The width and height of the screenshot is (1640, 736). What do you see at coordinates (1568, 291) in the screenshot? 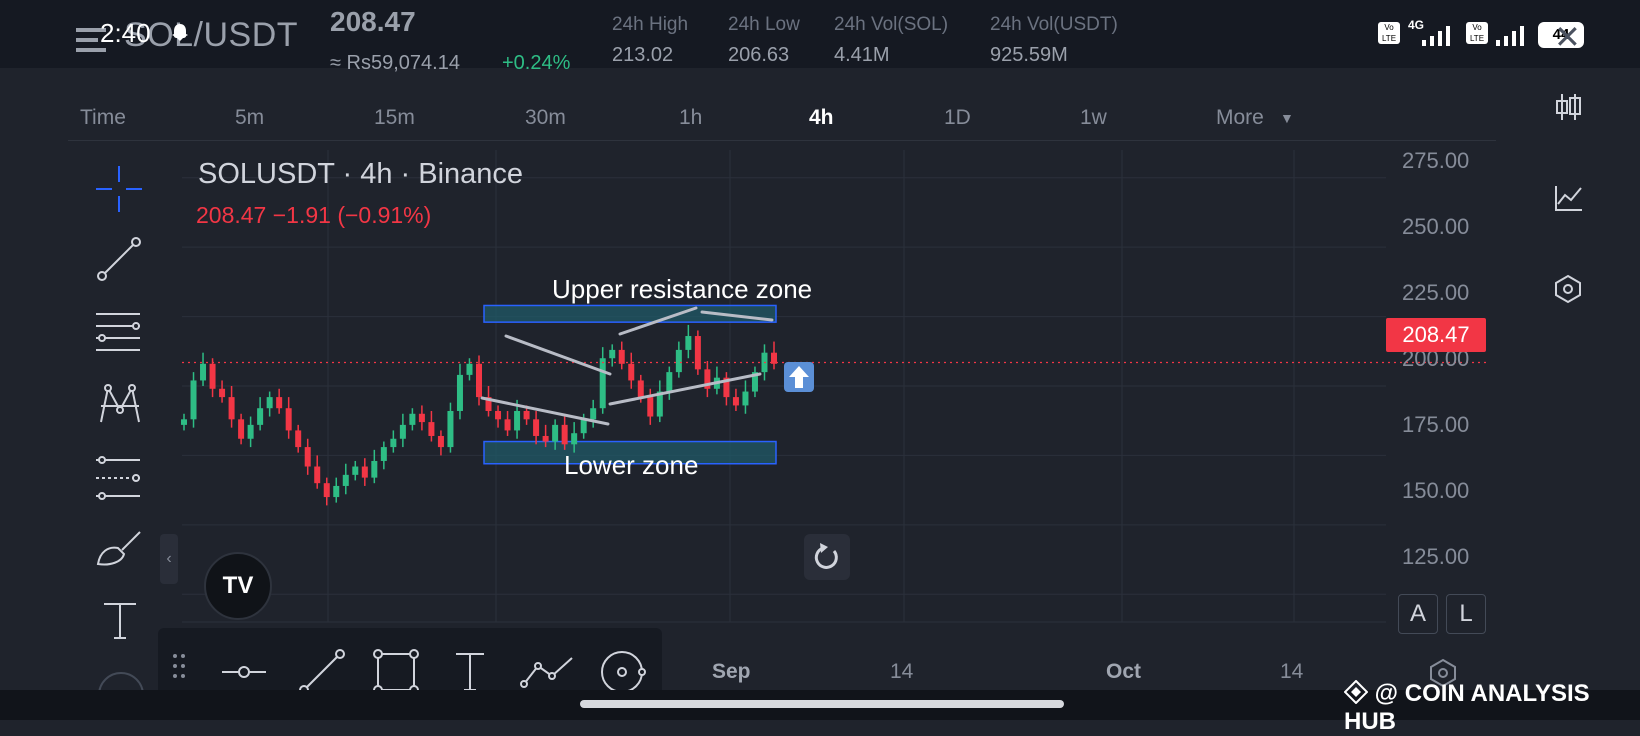
I see `settings-icon` at bounding box center [1568, 291].